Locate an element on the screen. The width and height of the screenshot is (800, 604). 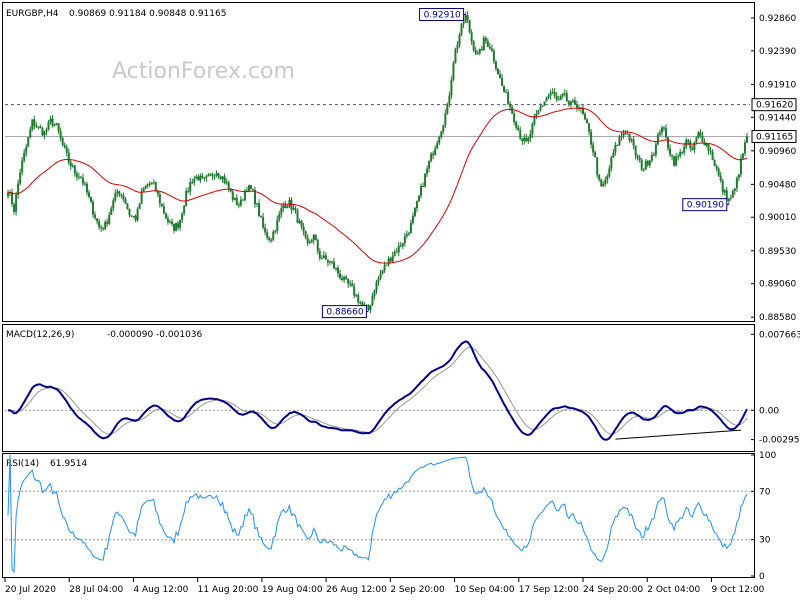
high-annotation: 0.92910 is located at coordinates (442, 15).